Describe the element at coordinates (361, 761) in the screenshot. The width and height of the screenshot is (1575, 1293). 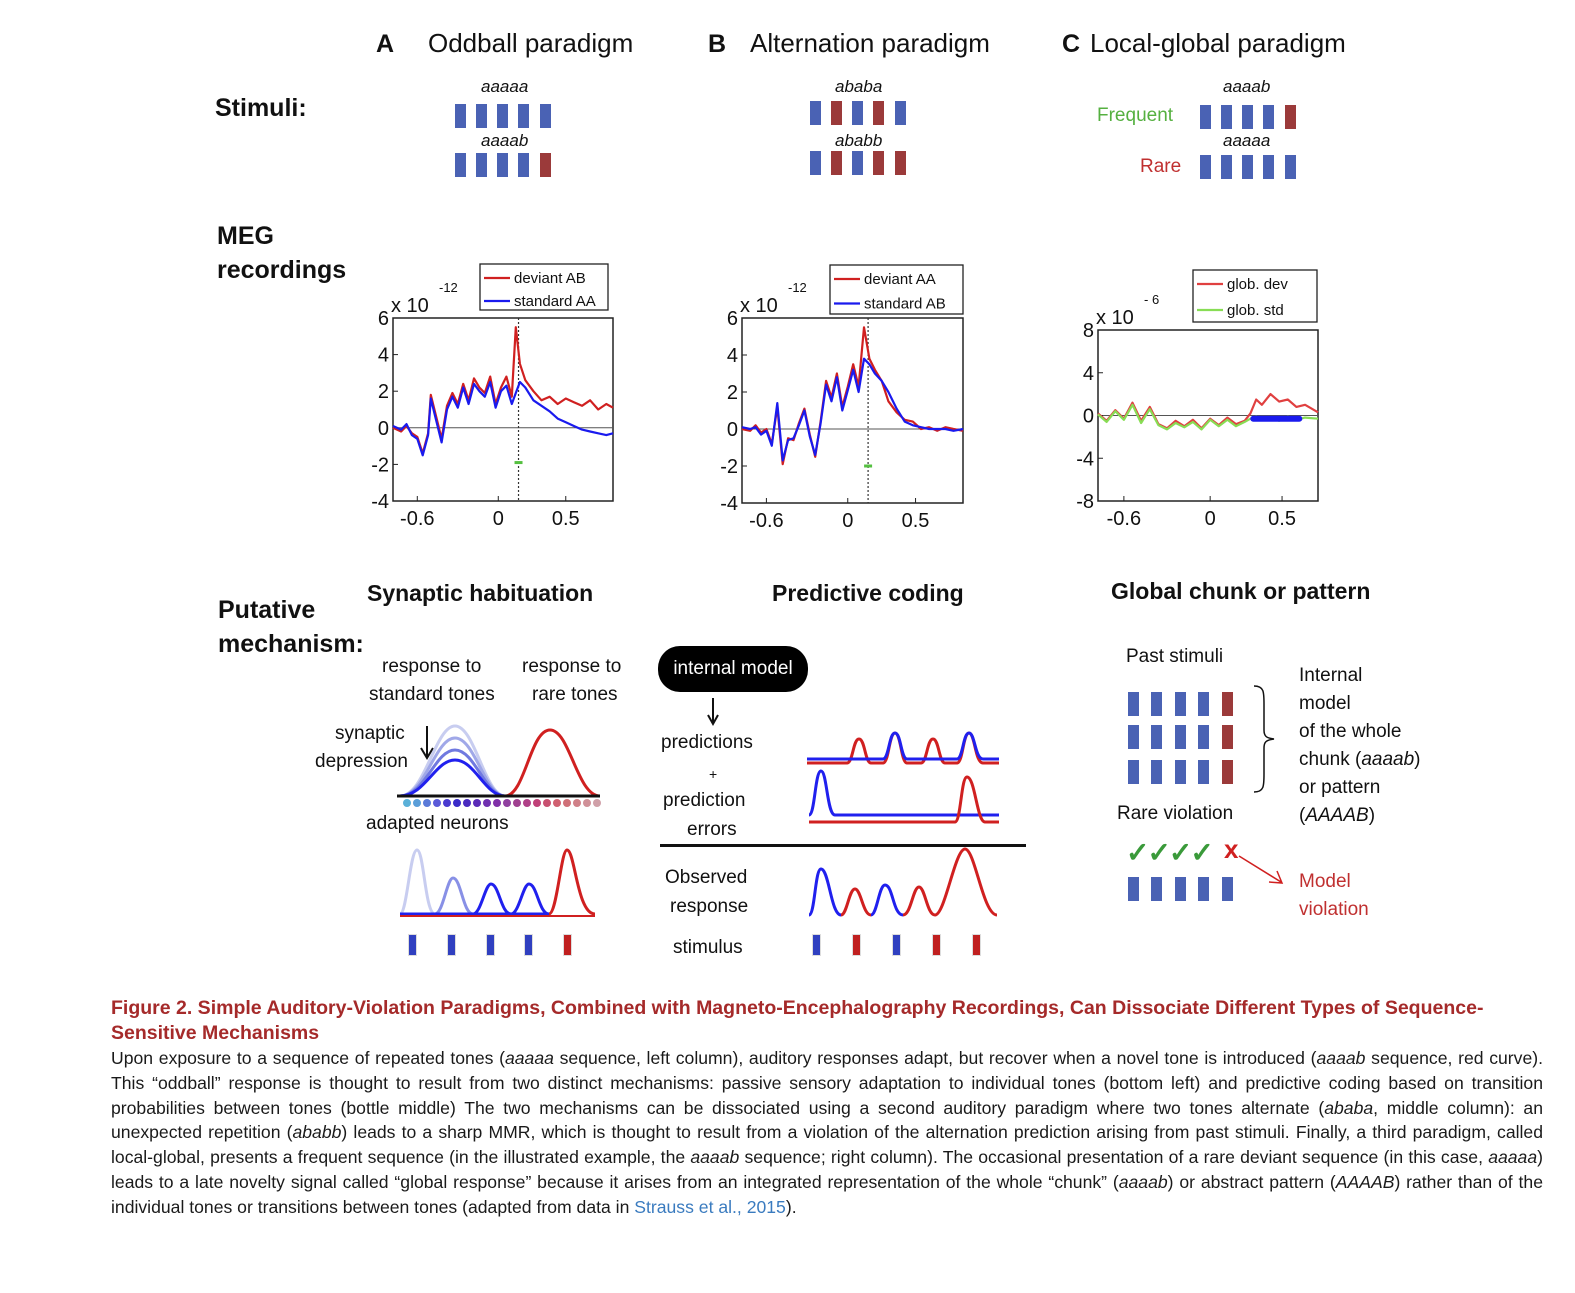
I see `synaptic-2: depression` at that location.